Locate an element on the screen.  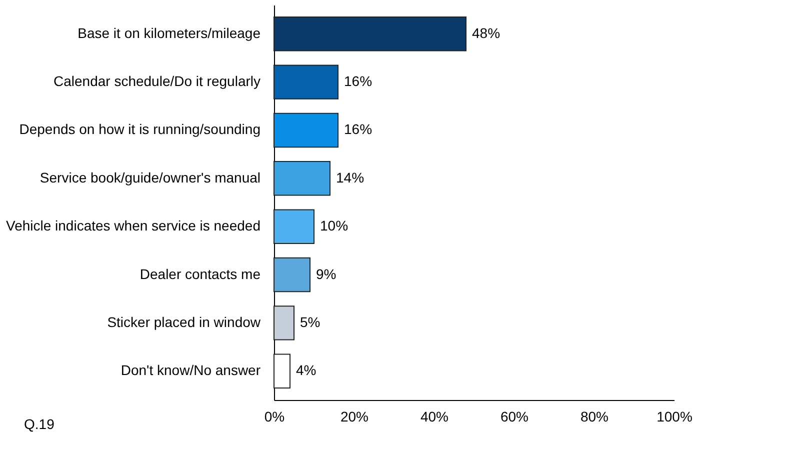
data-label: 9% is located at coordinates (326, 274).